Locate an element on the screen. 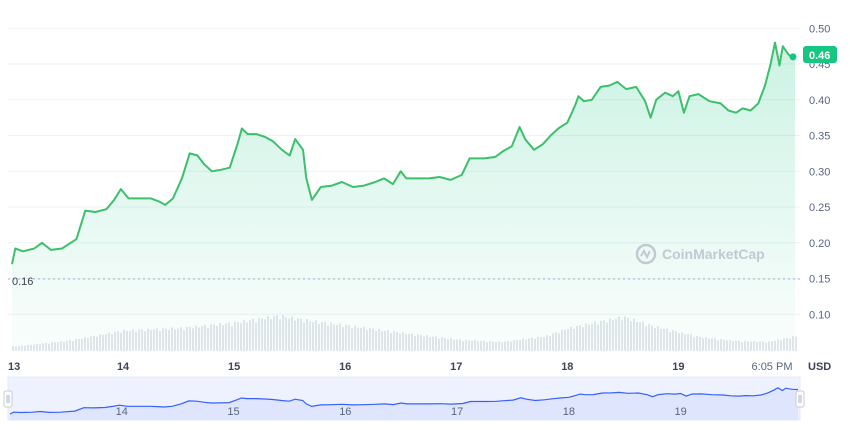  range-navigator: 14 15 16 17 18 19 is located at coordinates (404, 398).